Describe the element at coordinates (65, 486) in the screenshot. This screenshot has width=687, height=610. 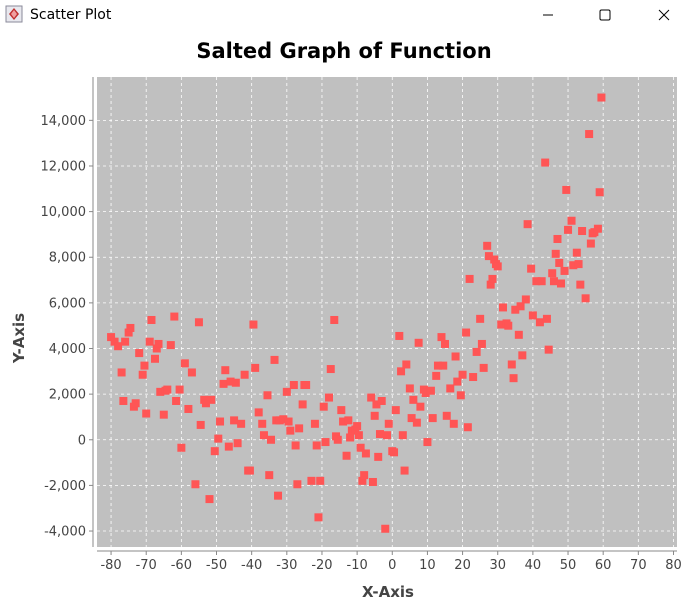
I see `y-tick-label: -2,000` at that location.